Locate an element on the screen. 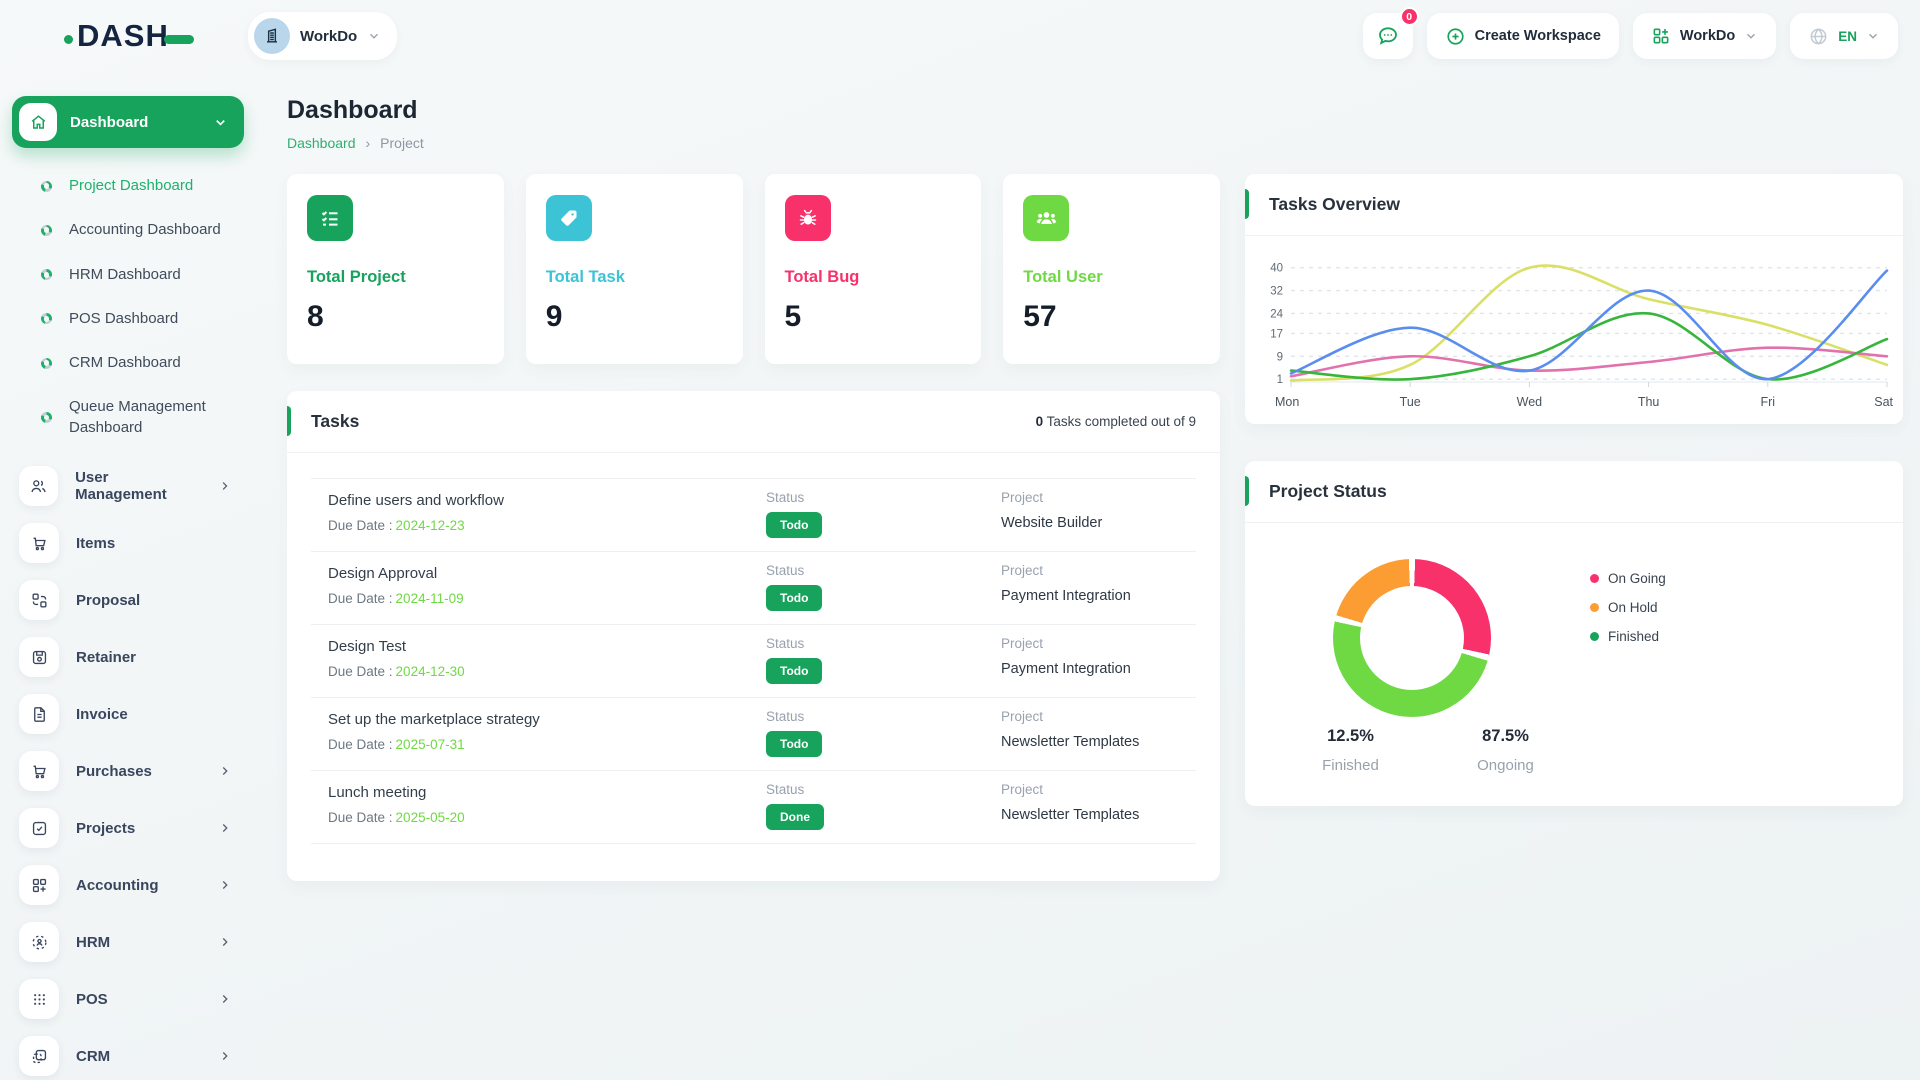 The image size is (1920, 1080). sidebar-item-hrm-dashboard: HRM Dashboard is located at coordinates (128, 275).